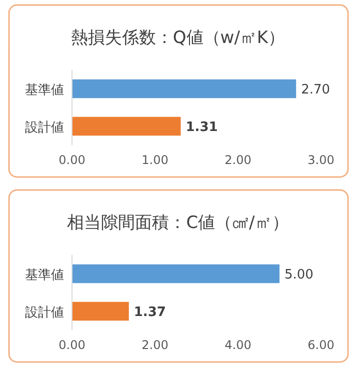 This screenshot has width=358, height=370. Describe the element at coordinates (238, 345) in the screenshot. I see `x-tick-label: 4.00` at that location.